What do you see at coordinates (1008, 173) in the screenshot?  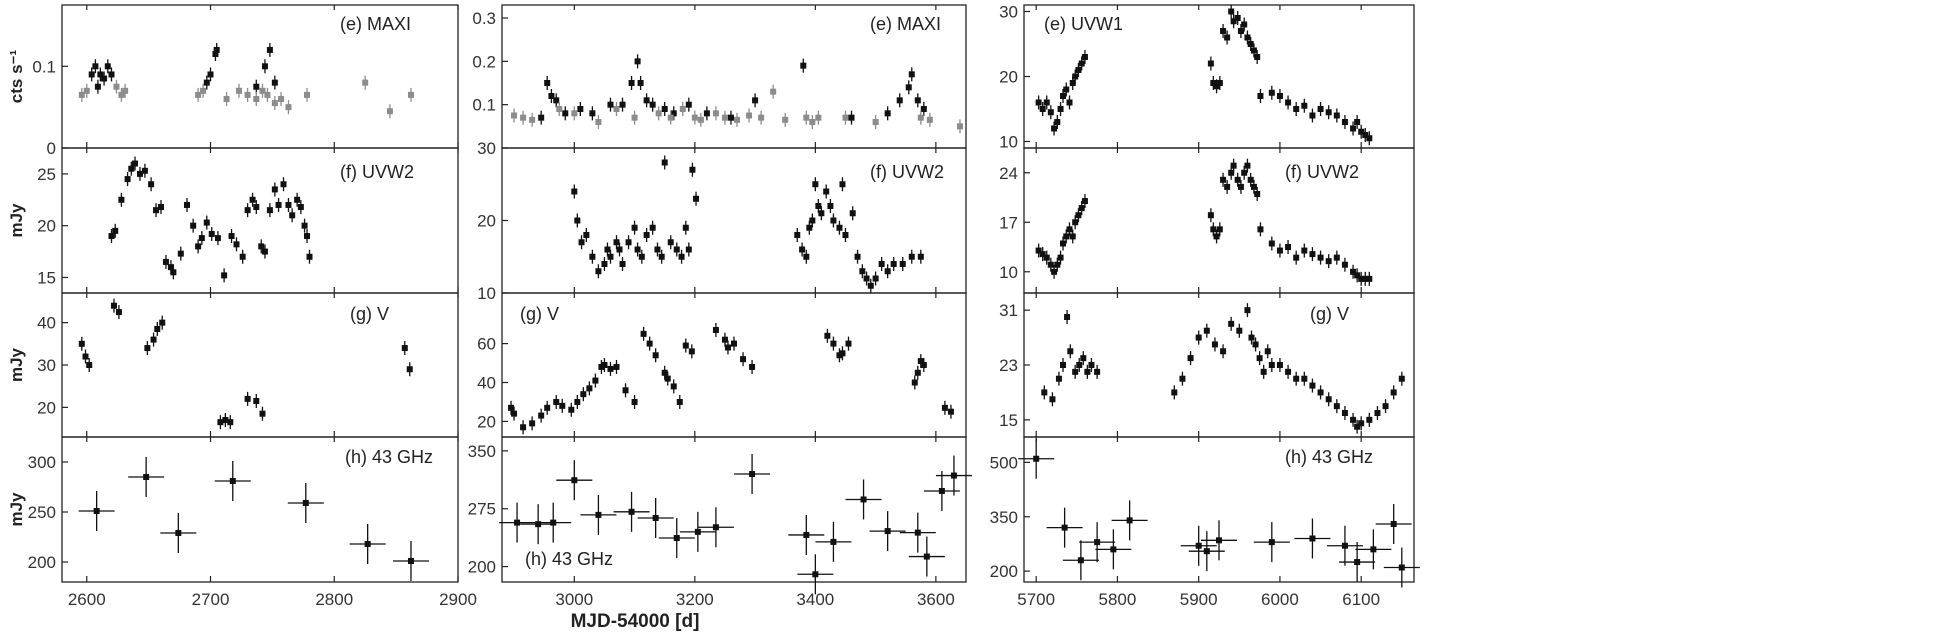 I see `y-tick-label: 24` at bounding box center [1008, 173].